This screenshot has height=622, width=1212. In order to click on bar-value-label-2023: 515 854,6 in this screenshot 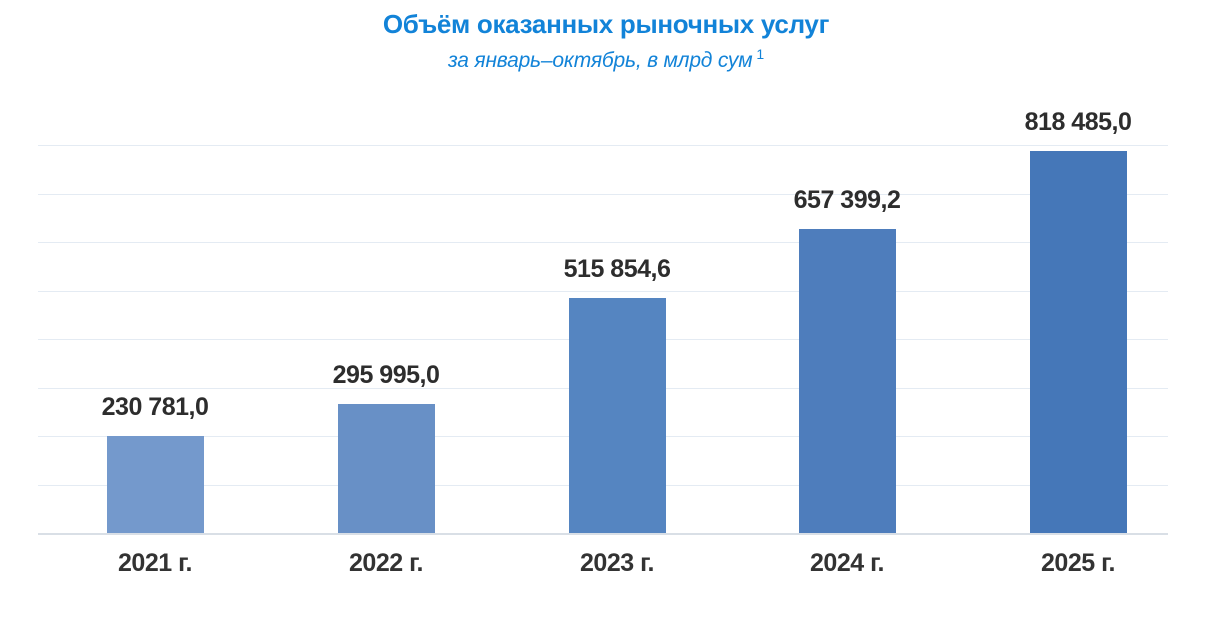, I will do `click(617, 269)`.